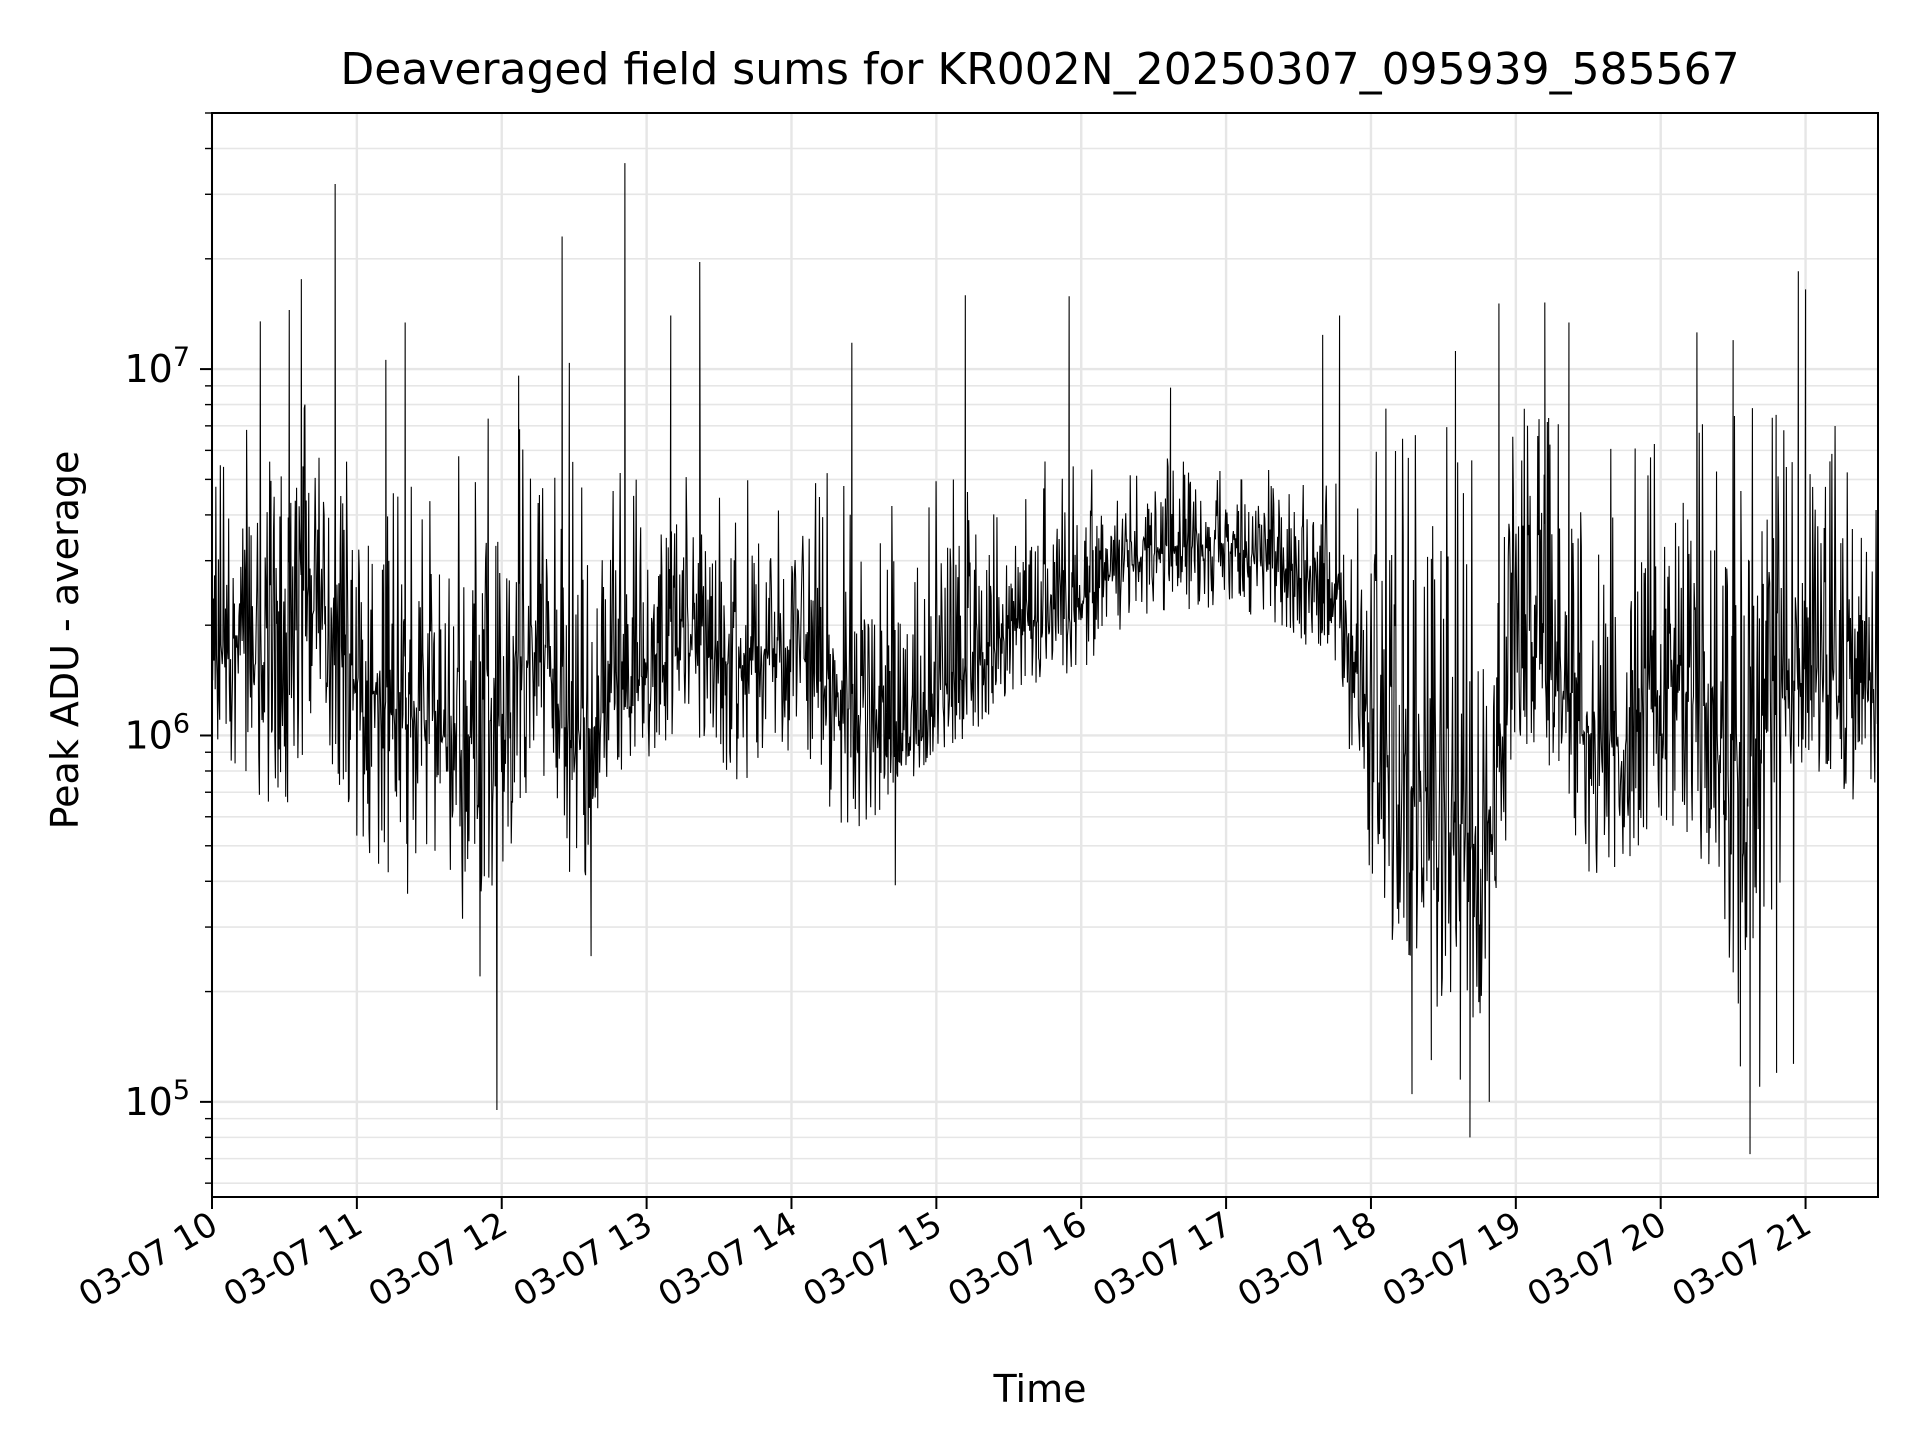 The image size is (1920, 1440). I want to click on y-tick-label: 107, so click(157, 366).